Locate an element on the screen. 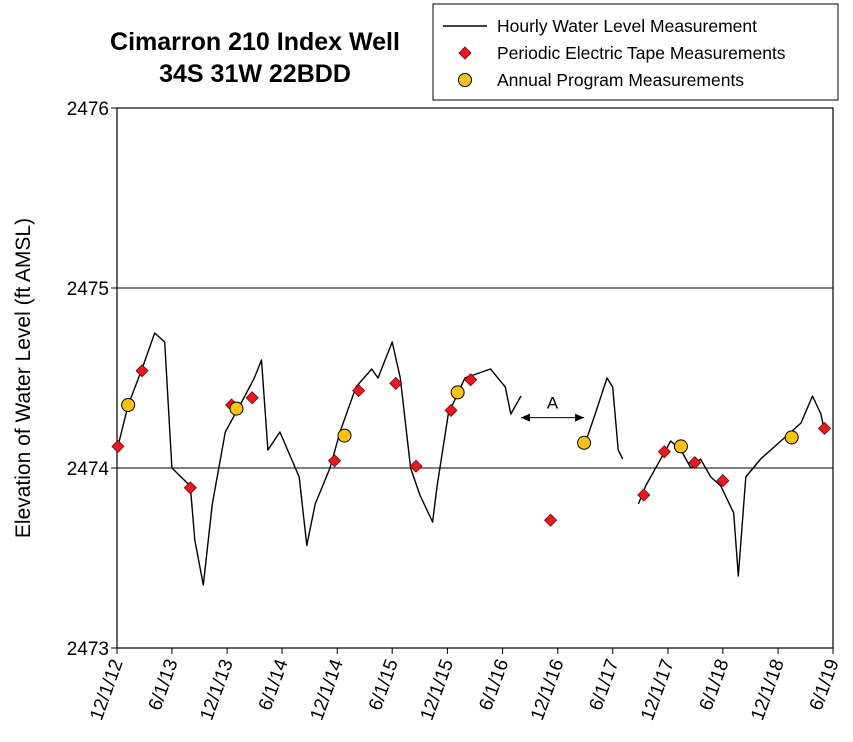  x-tick-label: 12/1/12 is located at coordinates (106, 690).